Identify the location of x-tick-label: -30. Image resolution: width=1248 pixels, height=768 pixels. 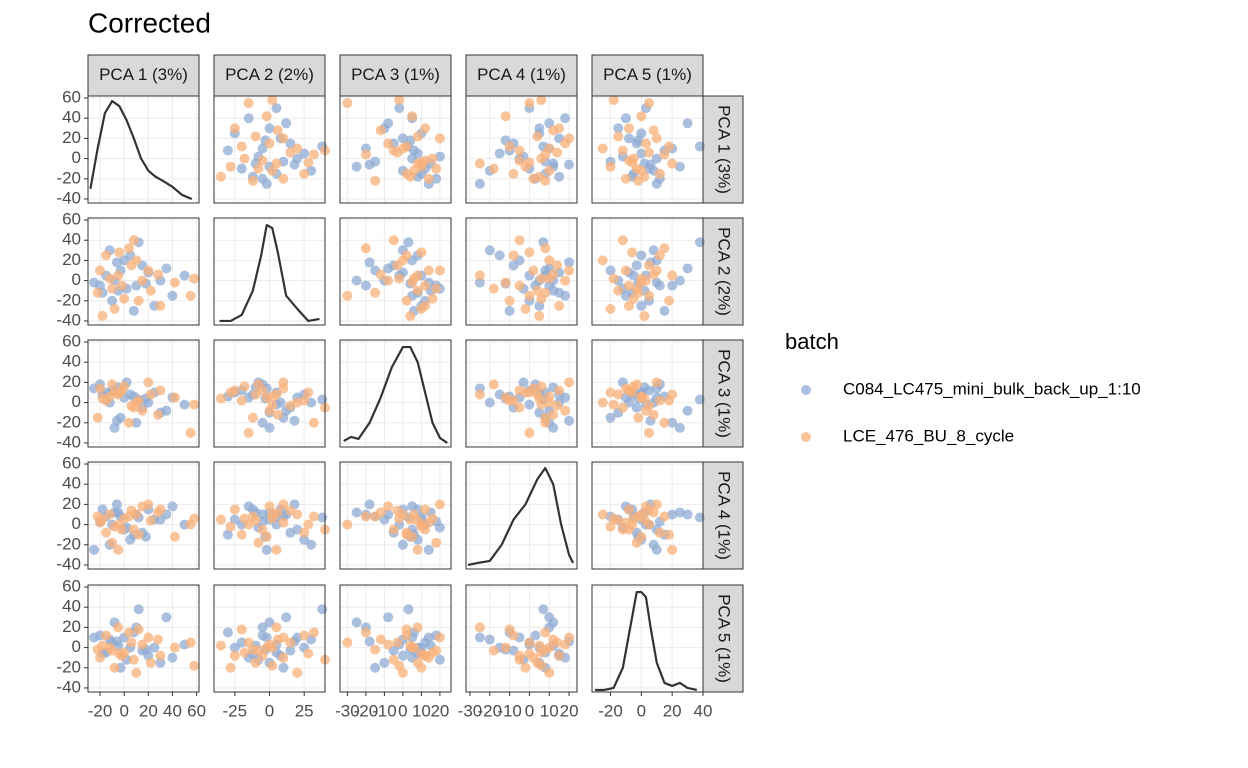
(470, 710).